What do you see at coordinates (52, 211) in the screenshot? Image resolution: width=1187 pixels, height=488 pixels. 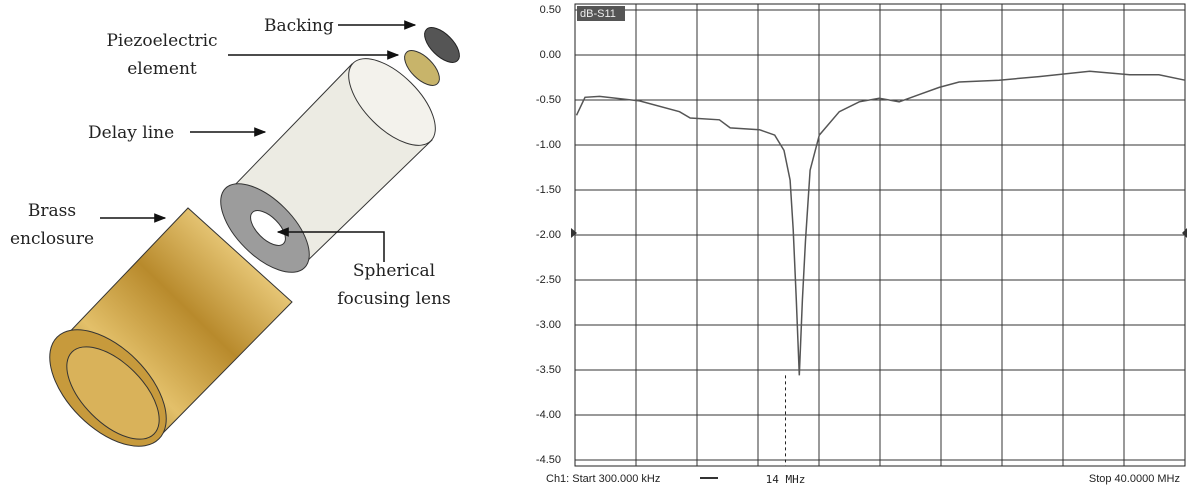 I see `label: Brass` at bounding box center [52, 211].